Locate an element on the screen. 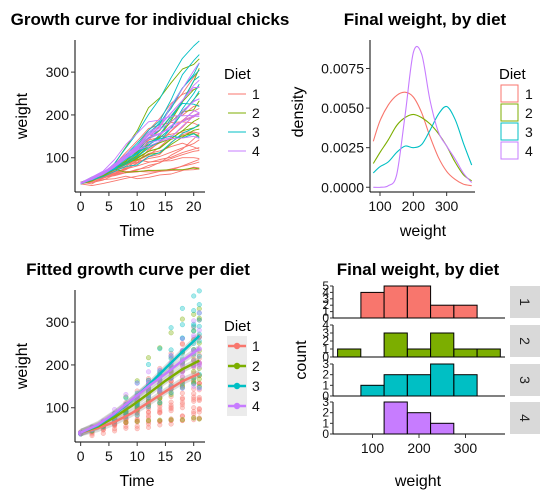 The image size is (550, 500). panel-3-title: Fitted growth curve per diet is located at coordinates (138, 269).